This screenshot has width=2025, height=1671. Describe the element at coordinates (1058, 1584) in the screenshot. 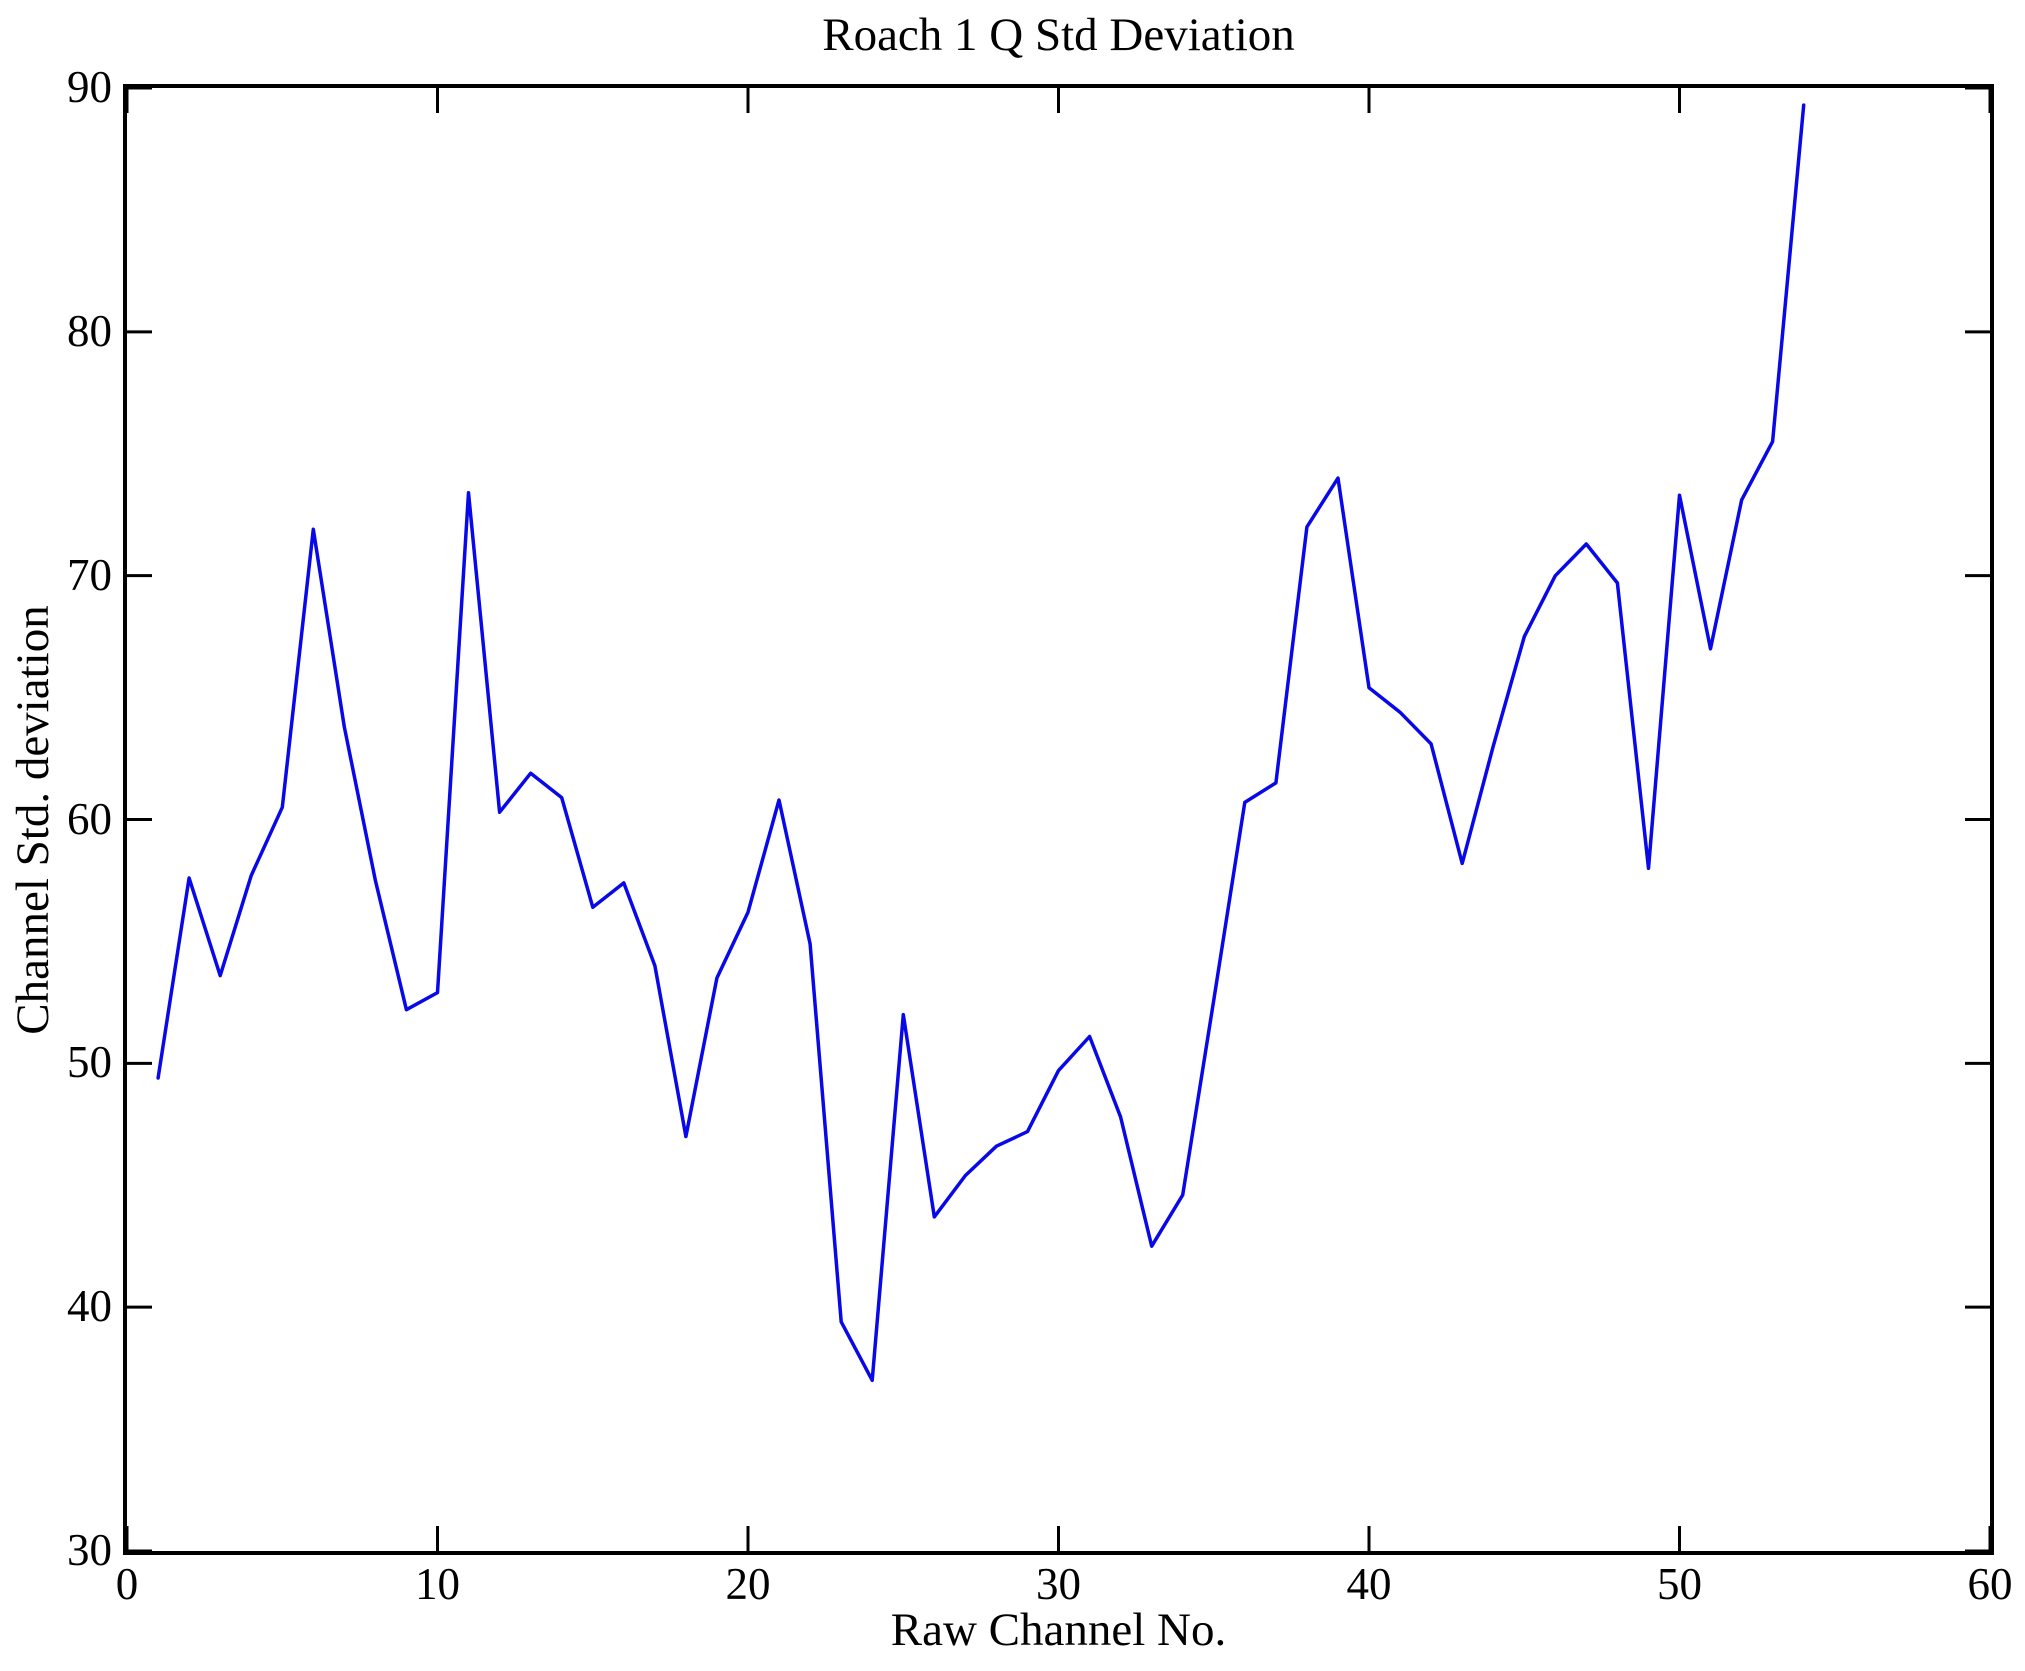

I see `x-tick-label: 30` at that location.